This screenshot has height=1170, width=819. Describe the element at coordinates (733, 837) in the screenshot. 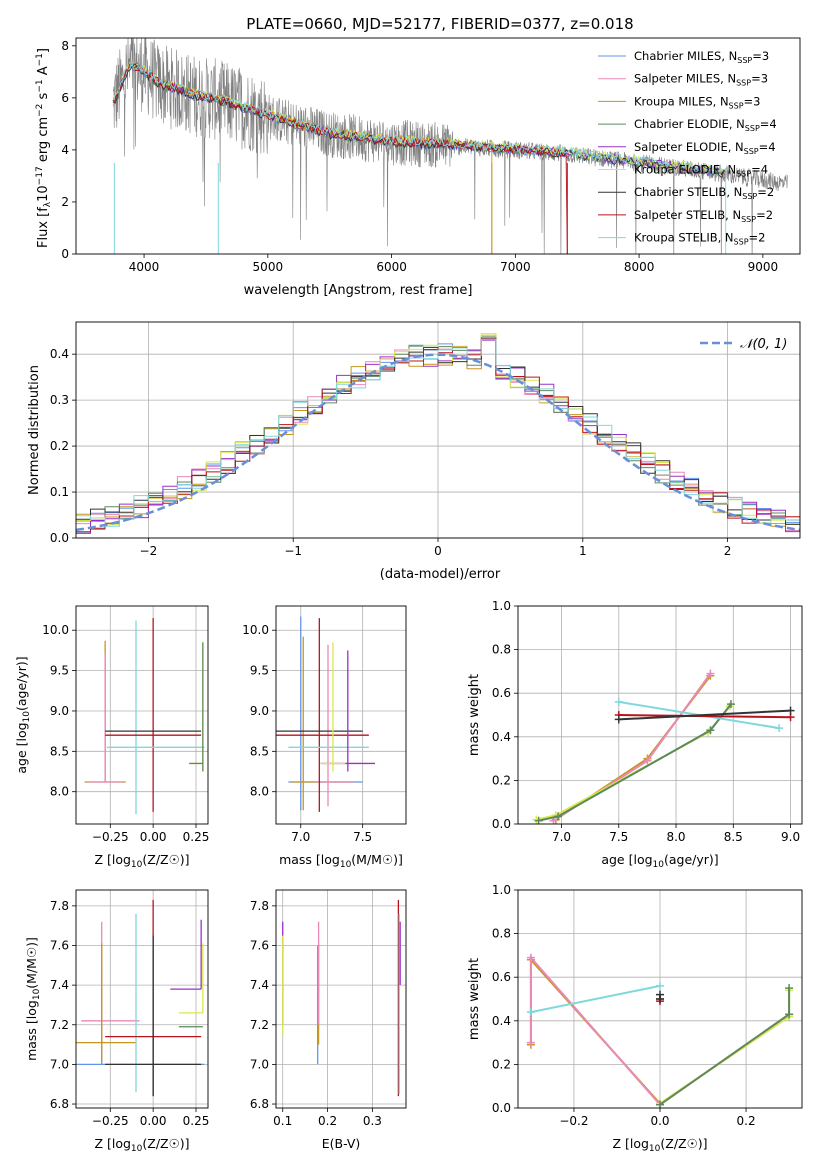

I see `x-tick-label: 8.5` at that location.